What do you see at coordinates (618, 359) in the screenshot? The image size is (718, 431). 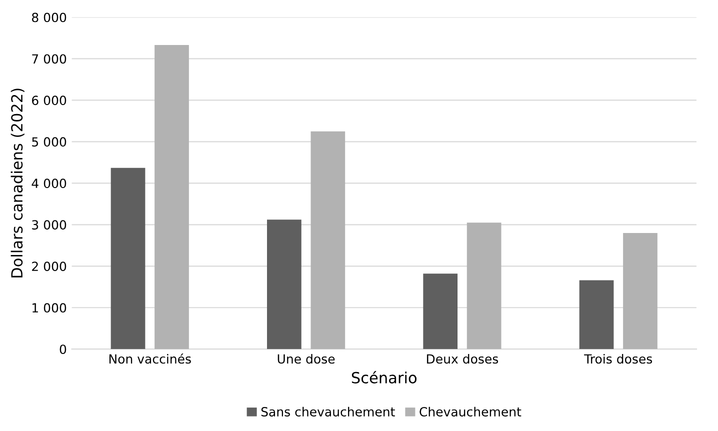 I see `x-tick-label: Trois doses` at bounding box center [618, 359].